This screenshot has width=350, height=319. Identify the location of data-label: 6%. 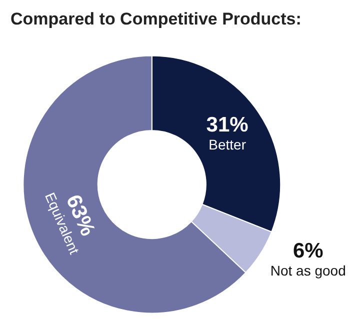
(308, 250).